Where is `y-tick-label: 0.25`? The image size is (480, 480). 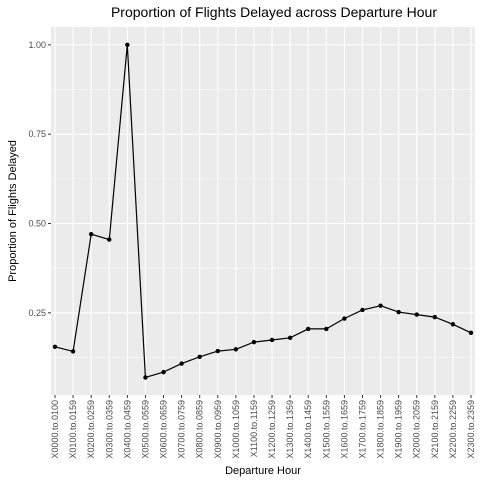 y-tick-label: 0.25 is located at coordinates (37, 313).